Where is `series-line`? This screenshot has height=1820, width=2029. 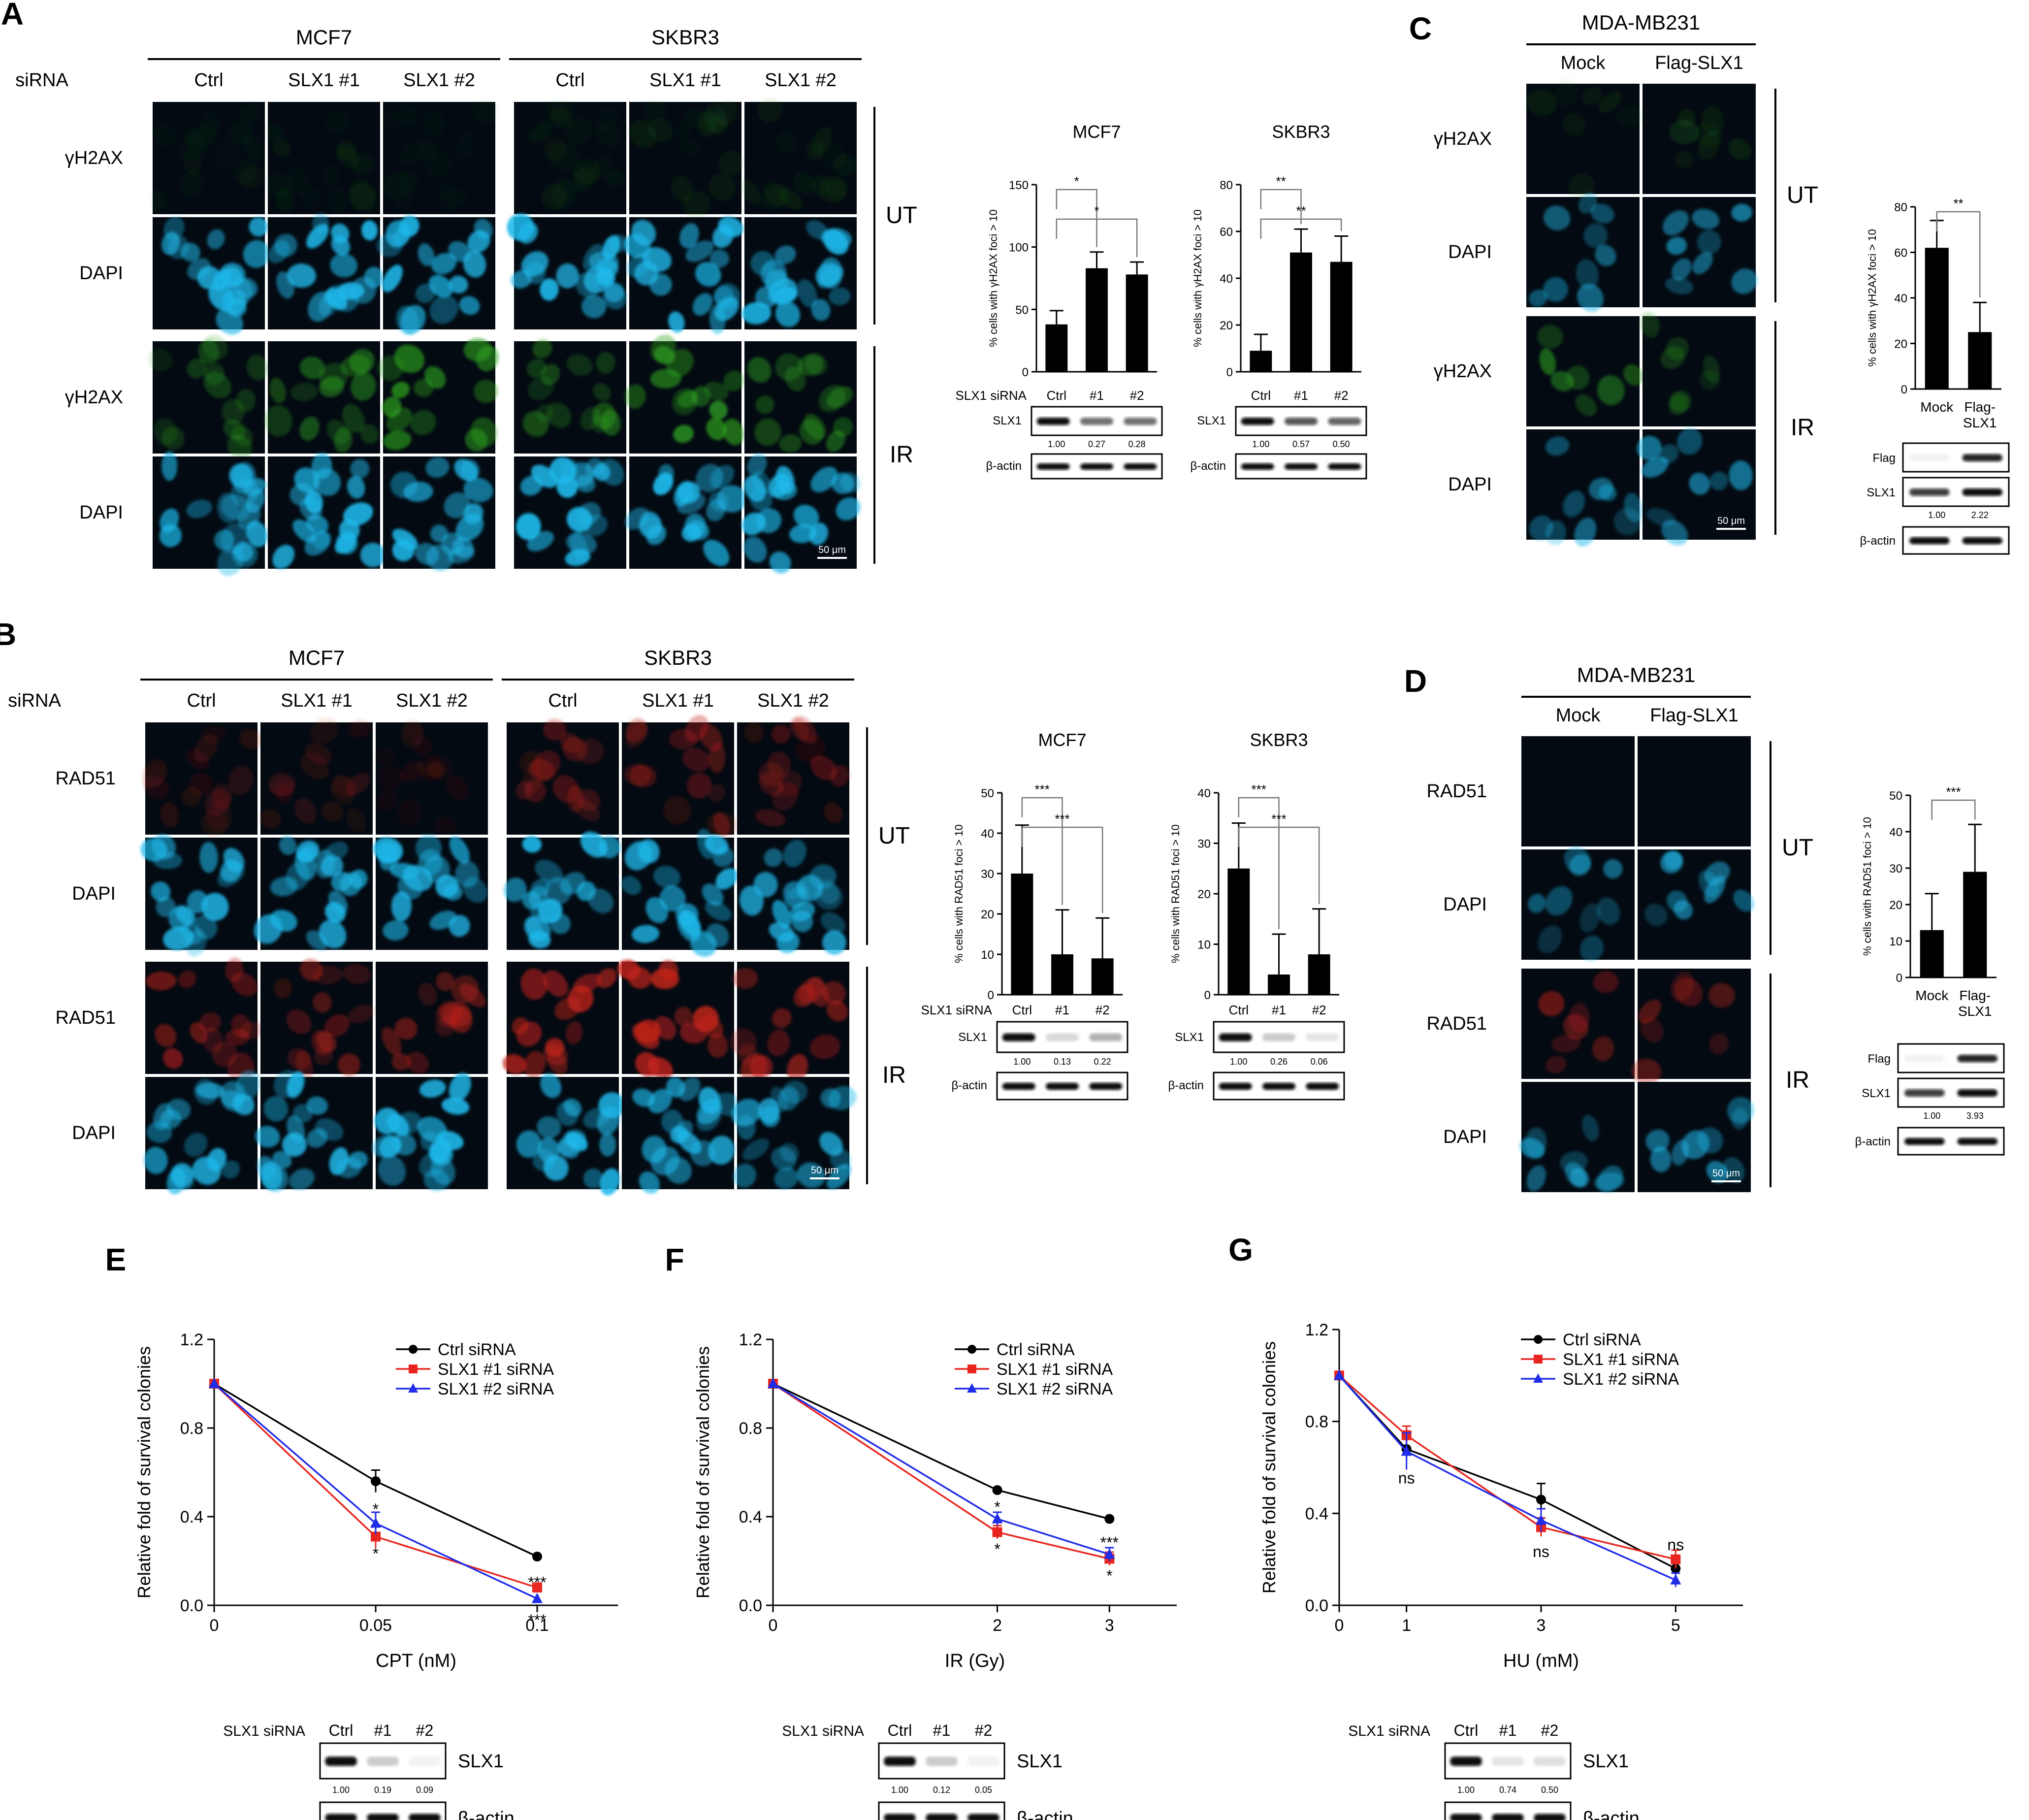 series-line is located at coordinates (1507, 1478).